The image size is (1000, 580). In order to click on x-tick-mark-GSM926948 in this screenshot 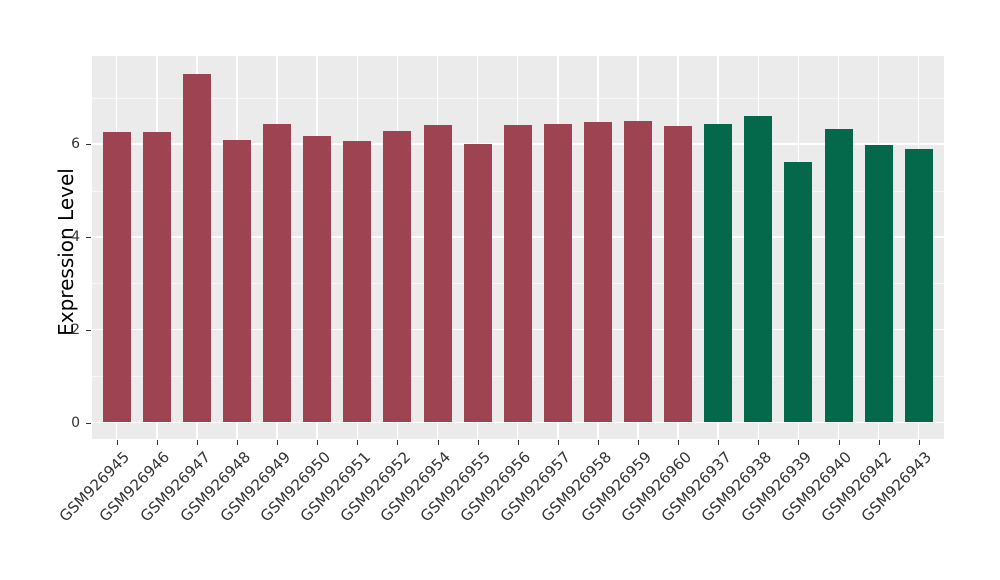, I will do `click(237, 442)`.